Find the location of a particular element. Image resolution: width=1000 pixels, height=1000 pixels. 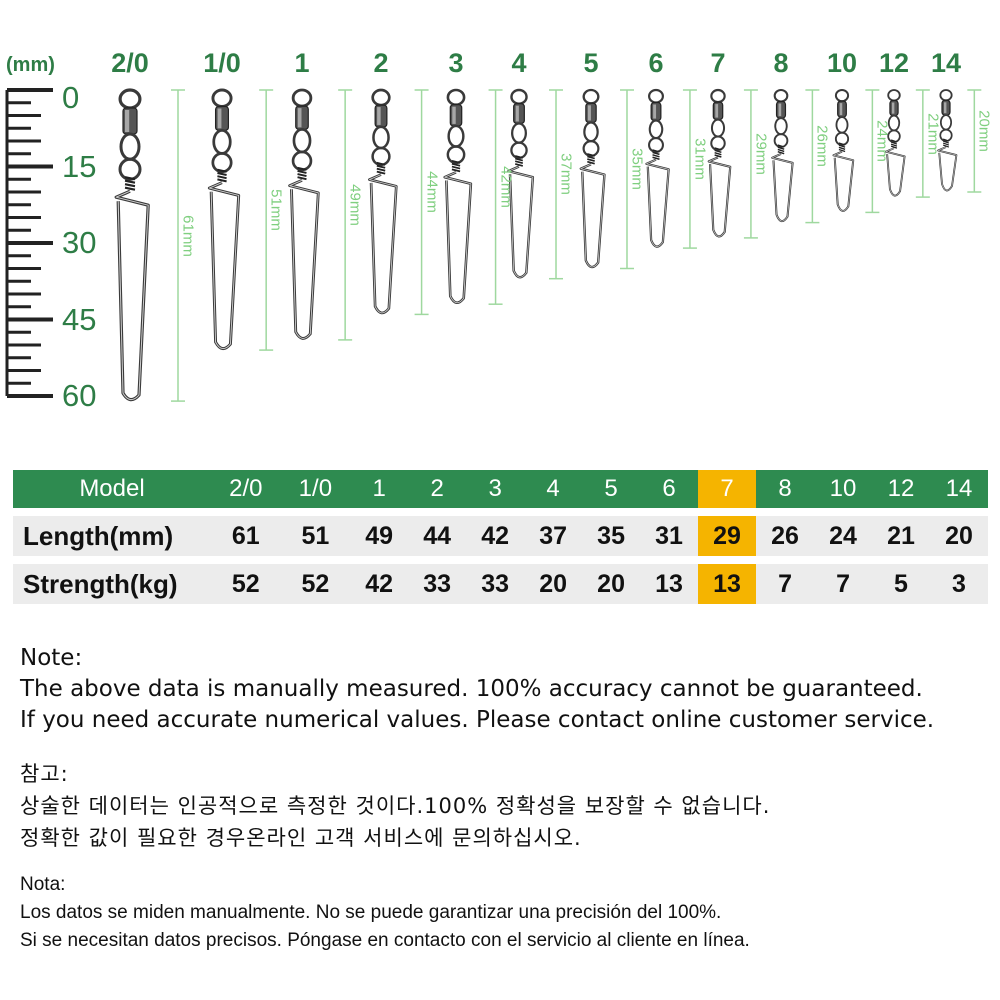

table-cell: 44 is located at coordinates (437, 536).